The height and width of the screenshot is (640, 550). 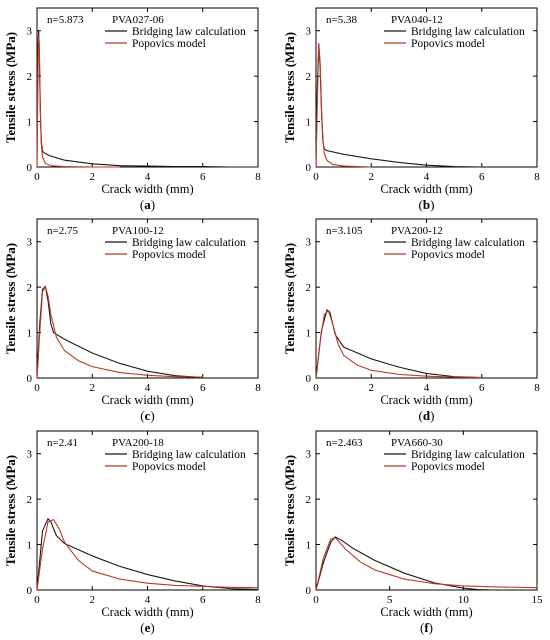 What do you see at coordinates (426, 510) in the screenshot?
I see `plot-frame` at bounding box center [426, 510].